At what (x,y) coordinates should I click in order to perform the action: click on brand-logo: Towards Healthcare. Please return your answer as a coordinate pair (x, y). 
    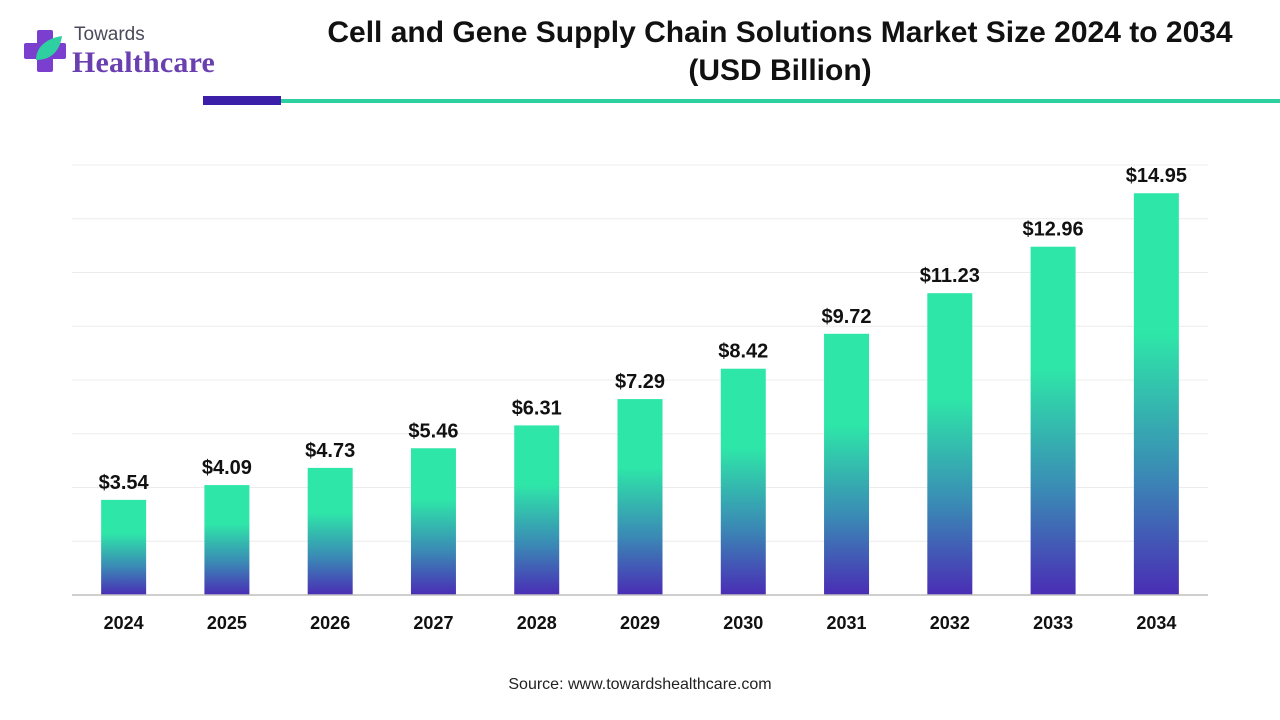
    Looking at the image, I should click on (132, 52).